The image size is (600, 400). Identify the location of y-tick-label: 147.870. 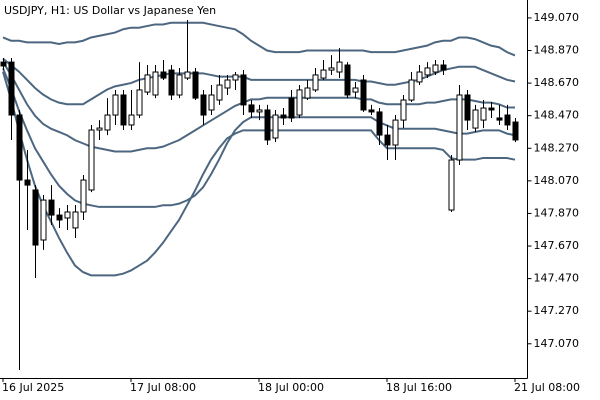
(557, 212).